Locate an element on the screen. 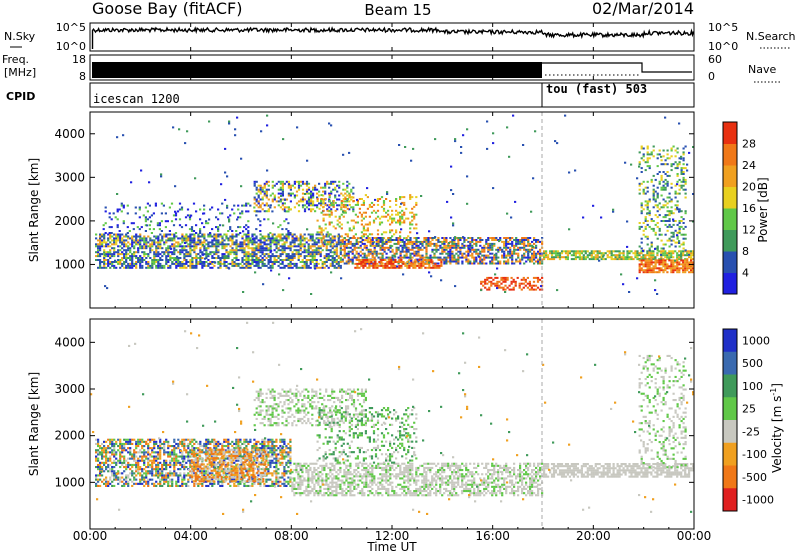  nsearch-ytick-top: 10^5 is located at coordinates (723, 27).